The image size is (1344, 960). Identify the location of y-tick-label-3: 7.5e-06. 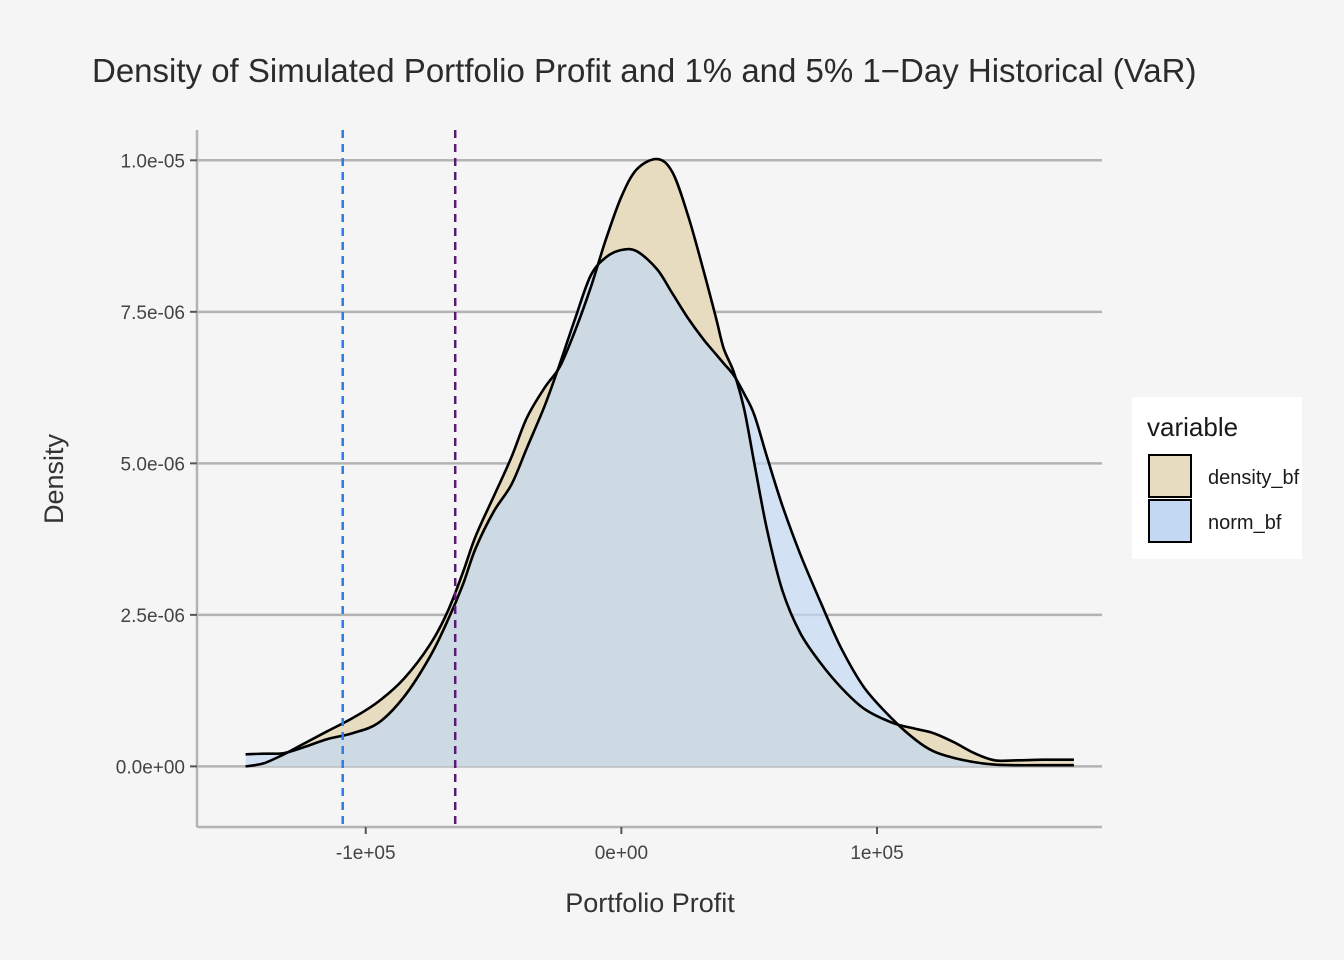
(153, 313).